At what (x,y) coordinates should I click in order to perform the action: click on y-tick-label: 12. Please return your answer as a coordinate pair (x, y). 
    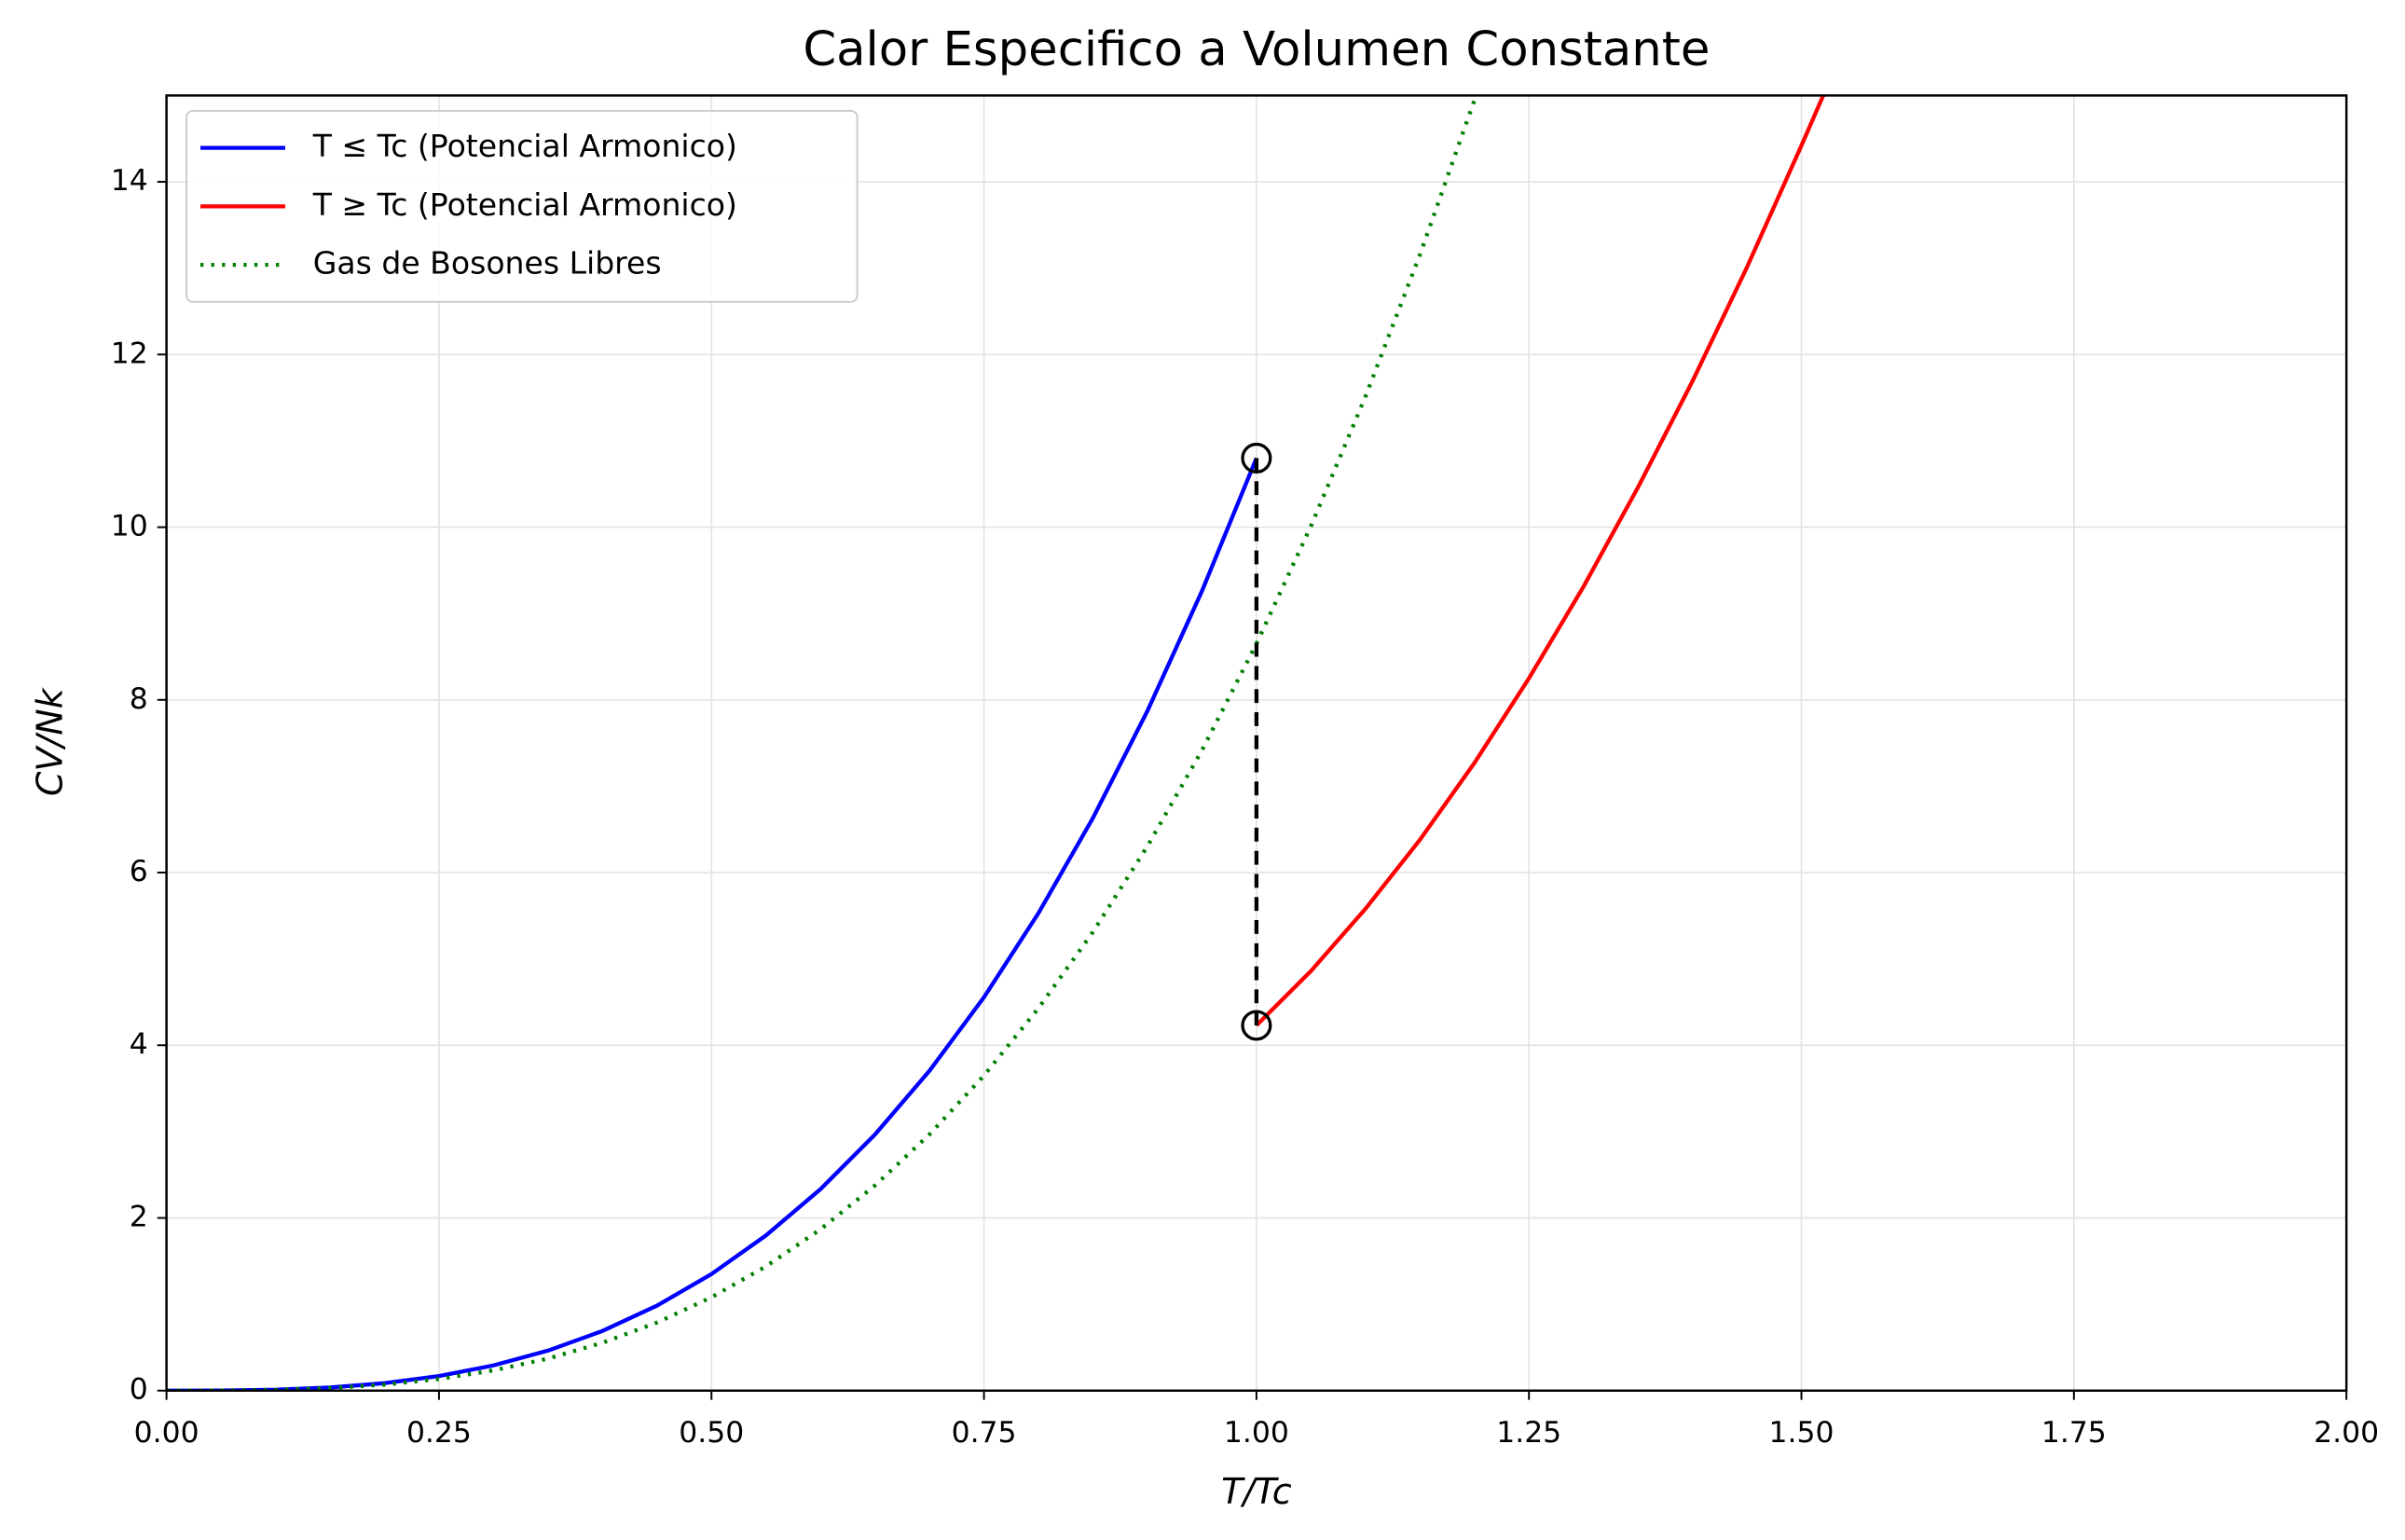
    Looking at the image, I should click on (129, 353).